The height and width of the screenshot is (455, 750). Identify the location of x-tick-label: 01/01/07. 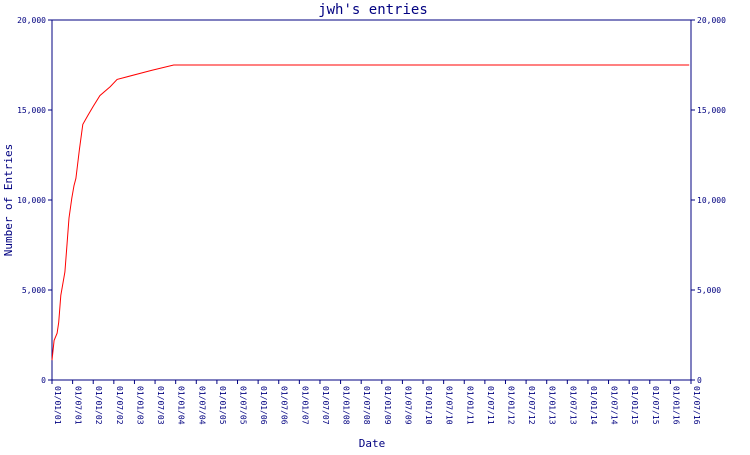
(304, 405).